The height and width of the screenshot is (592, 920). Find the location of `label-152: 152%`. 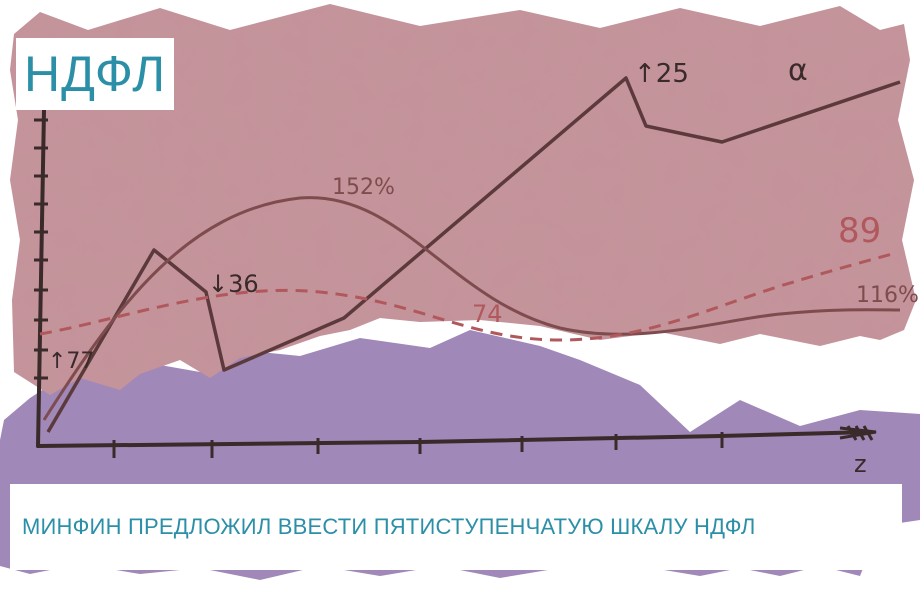

label-152: 152% is located at coordinates (363, 187).